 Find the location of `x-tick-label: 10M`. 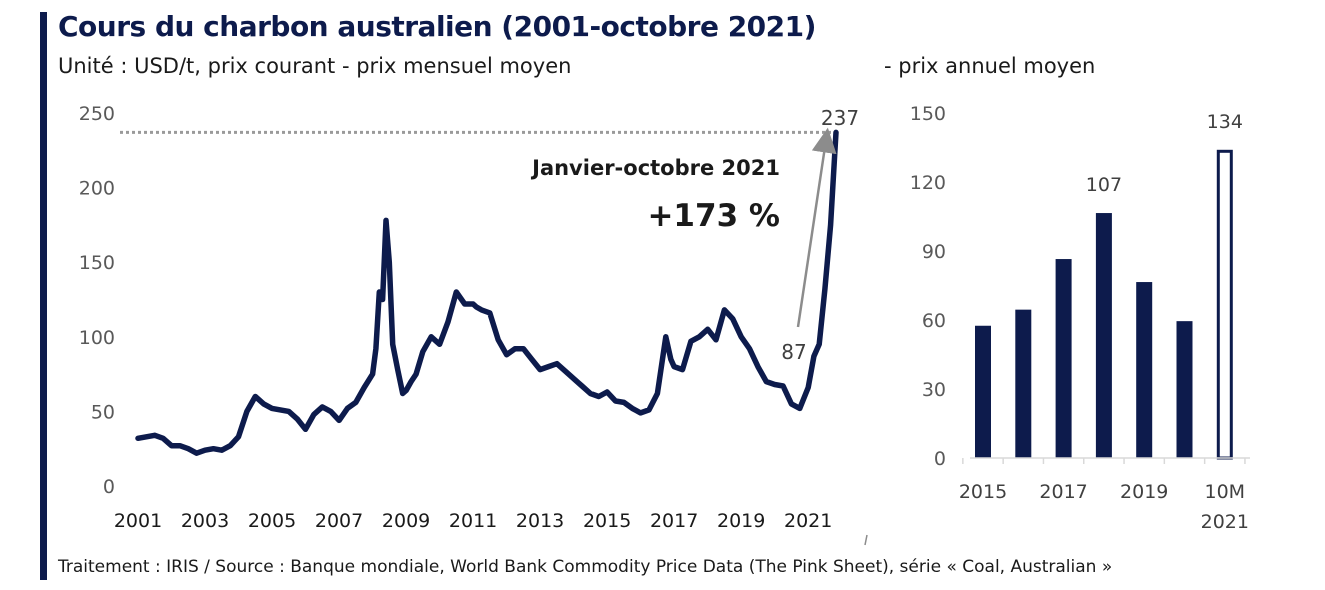

x-tick-label: 10M is located at coordinates (1225, 492).